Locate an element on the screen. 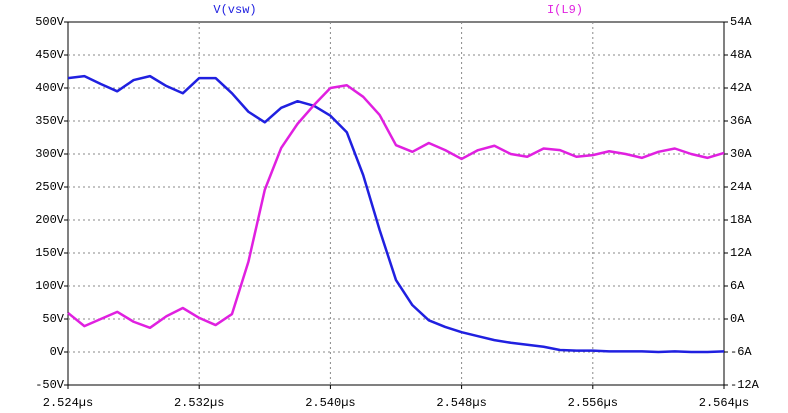  y-tick-label: 500V is located at coordinates (50, 22).